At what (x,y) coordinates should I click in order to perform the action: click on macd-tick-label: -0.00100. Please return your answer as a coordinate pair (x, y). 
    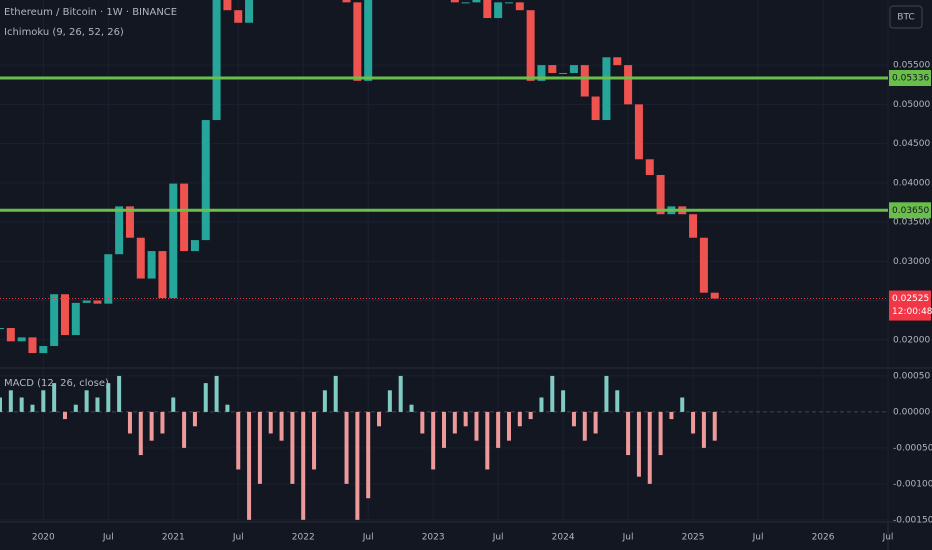
    Looking at the image, I should click on (912, 484).